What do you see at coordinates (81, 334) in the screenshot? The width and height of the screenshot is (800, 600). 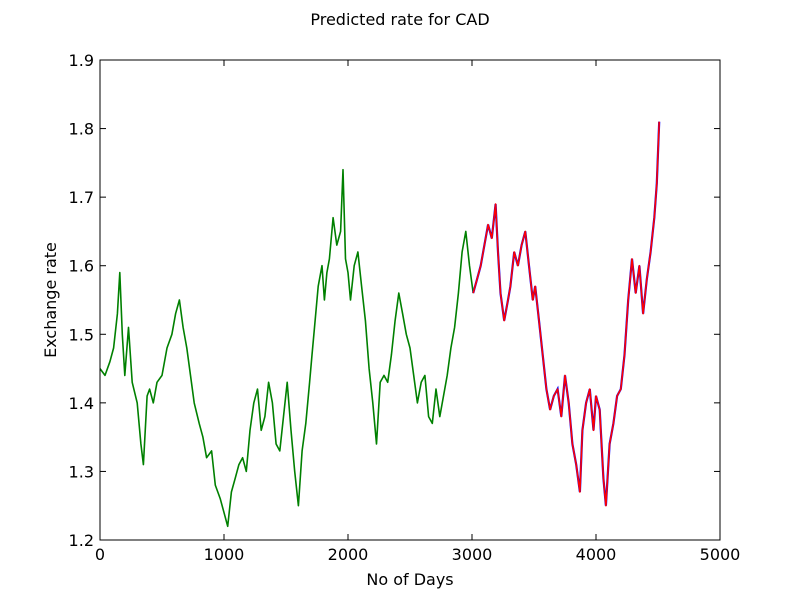 I see `y-tick-label: 1.5` at bounding box center [81, 334].